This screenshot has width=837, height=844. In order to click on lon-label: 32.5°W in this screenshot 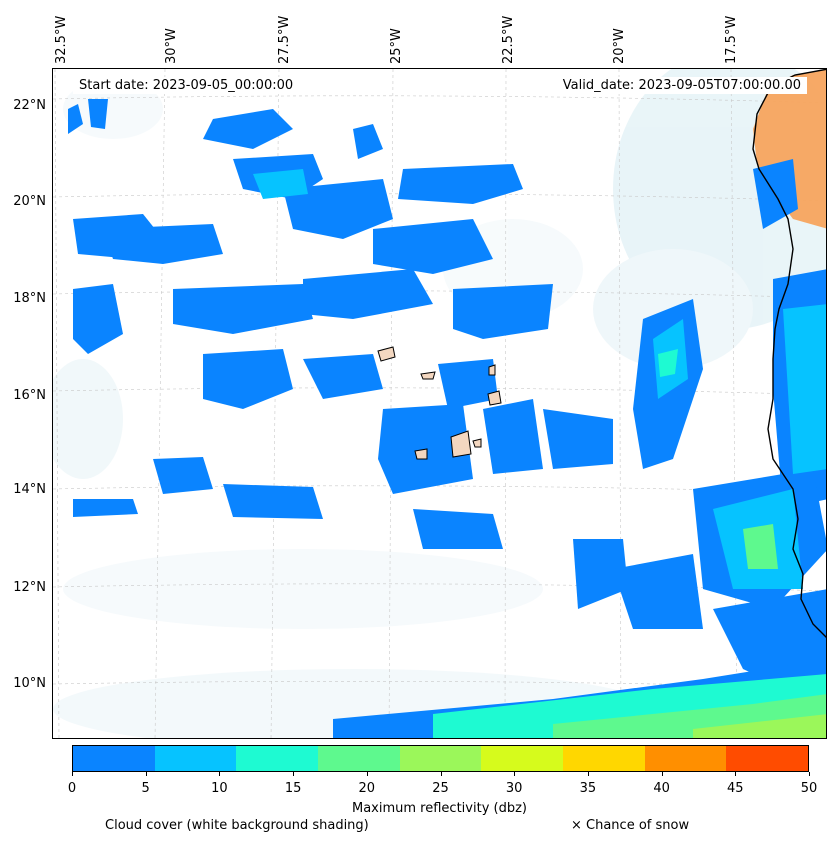, I will do `click(61, 39)`.